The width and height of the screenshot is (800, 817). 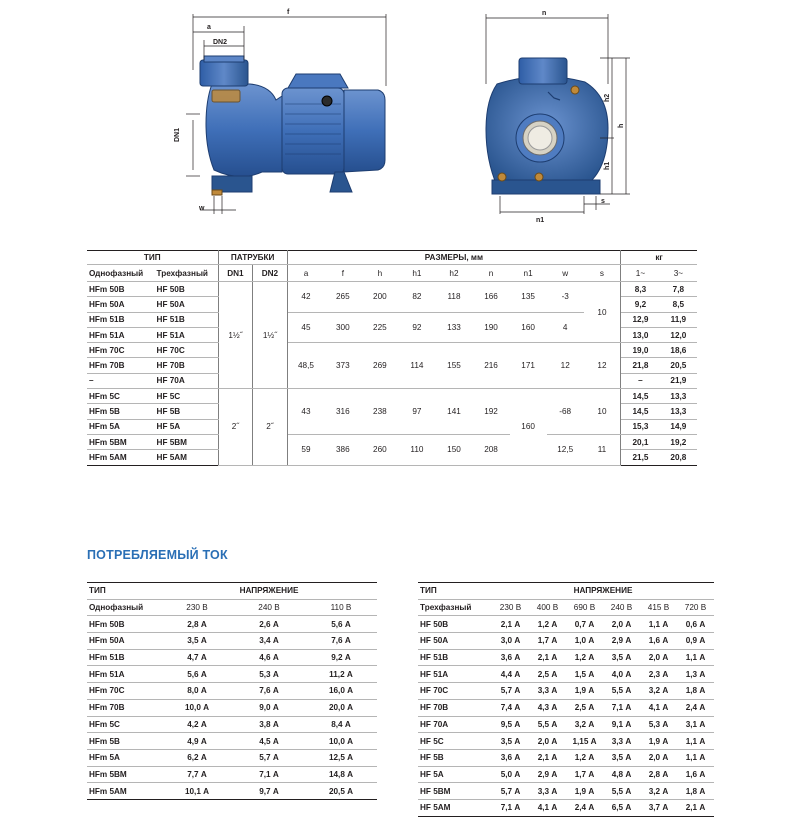 What do you see at coordinates (232, 691) in the screenshot?
I see `table-row: HFm 70C 8,0 А 7,6 А 16,0 А` at bounding box center [232, 691].